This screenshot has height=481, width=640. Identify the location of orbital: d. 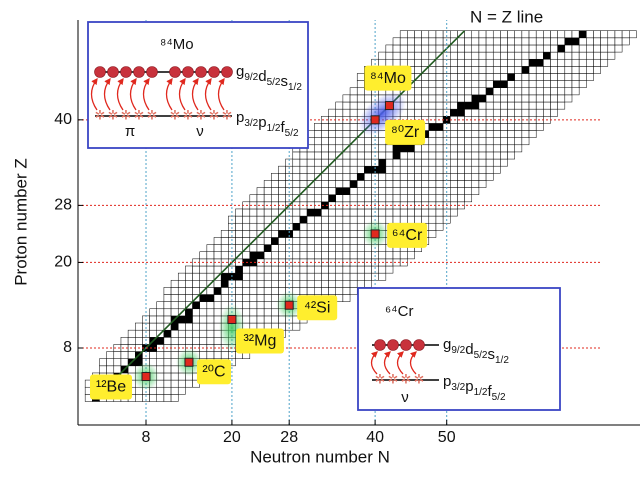
(469, 349).